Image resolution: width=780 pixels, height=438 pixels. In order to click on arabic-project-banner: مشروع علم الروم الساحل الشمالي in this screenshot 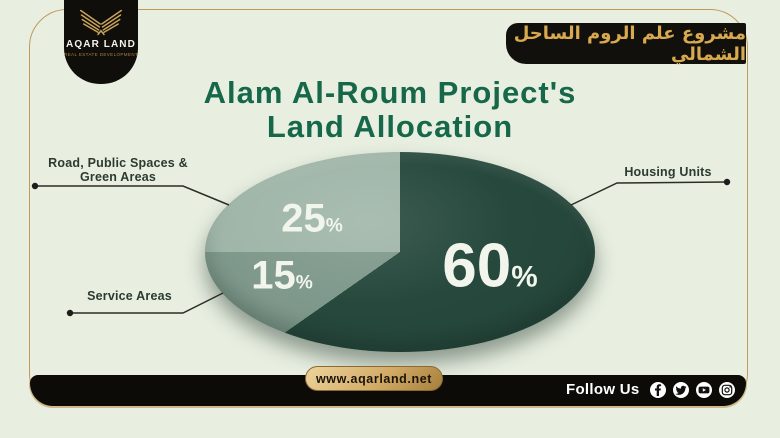, I will do `click(626, 43)`.